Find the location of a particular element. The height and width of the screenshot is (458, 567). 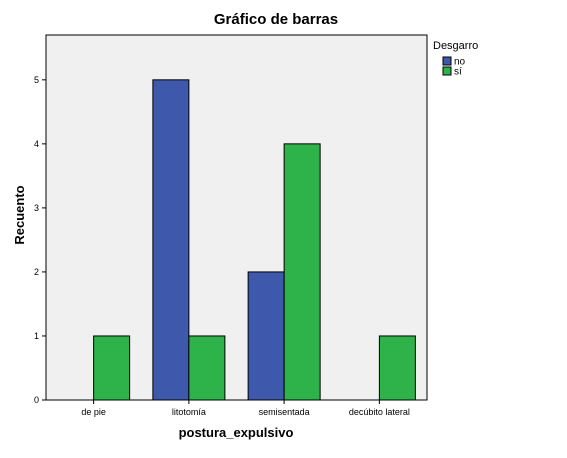

legend-title: Desgarro is located at coordinates (455, 46).